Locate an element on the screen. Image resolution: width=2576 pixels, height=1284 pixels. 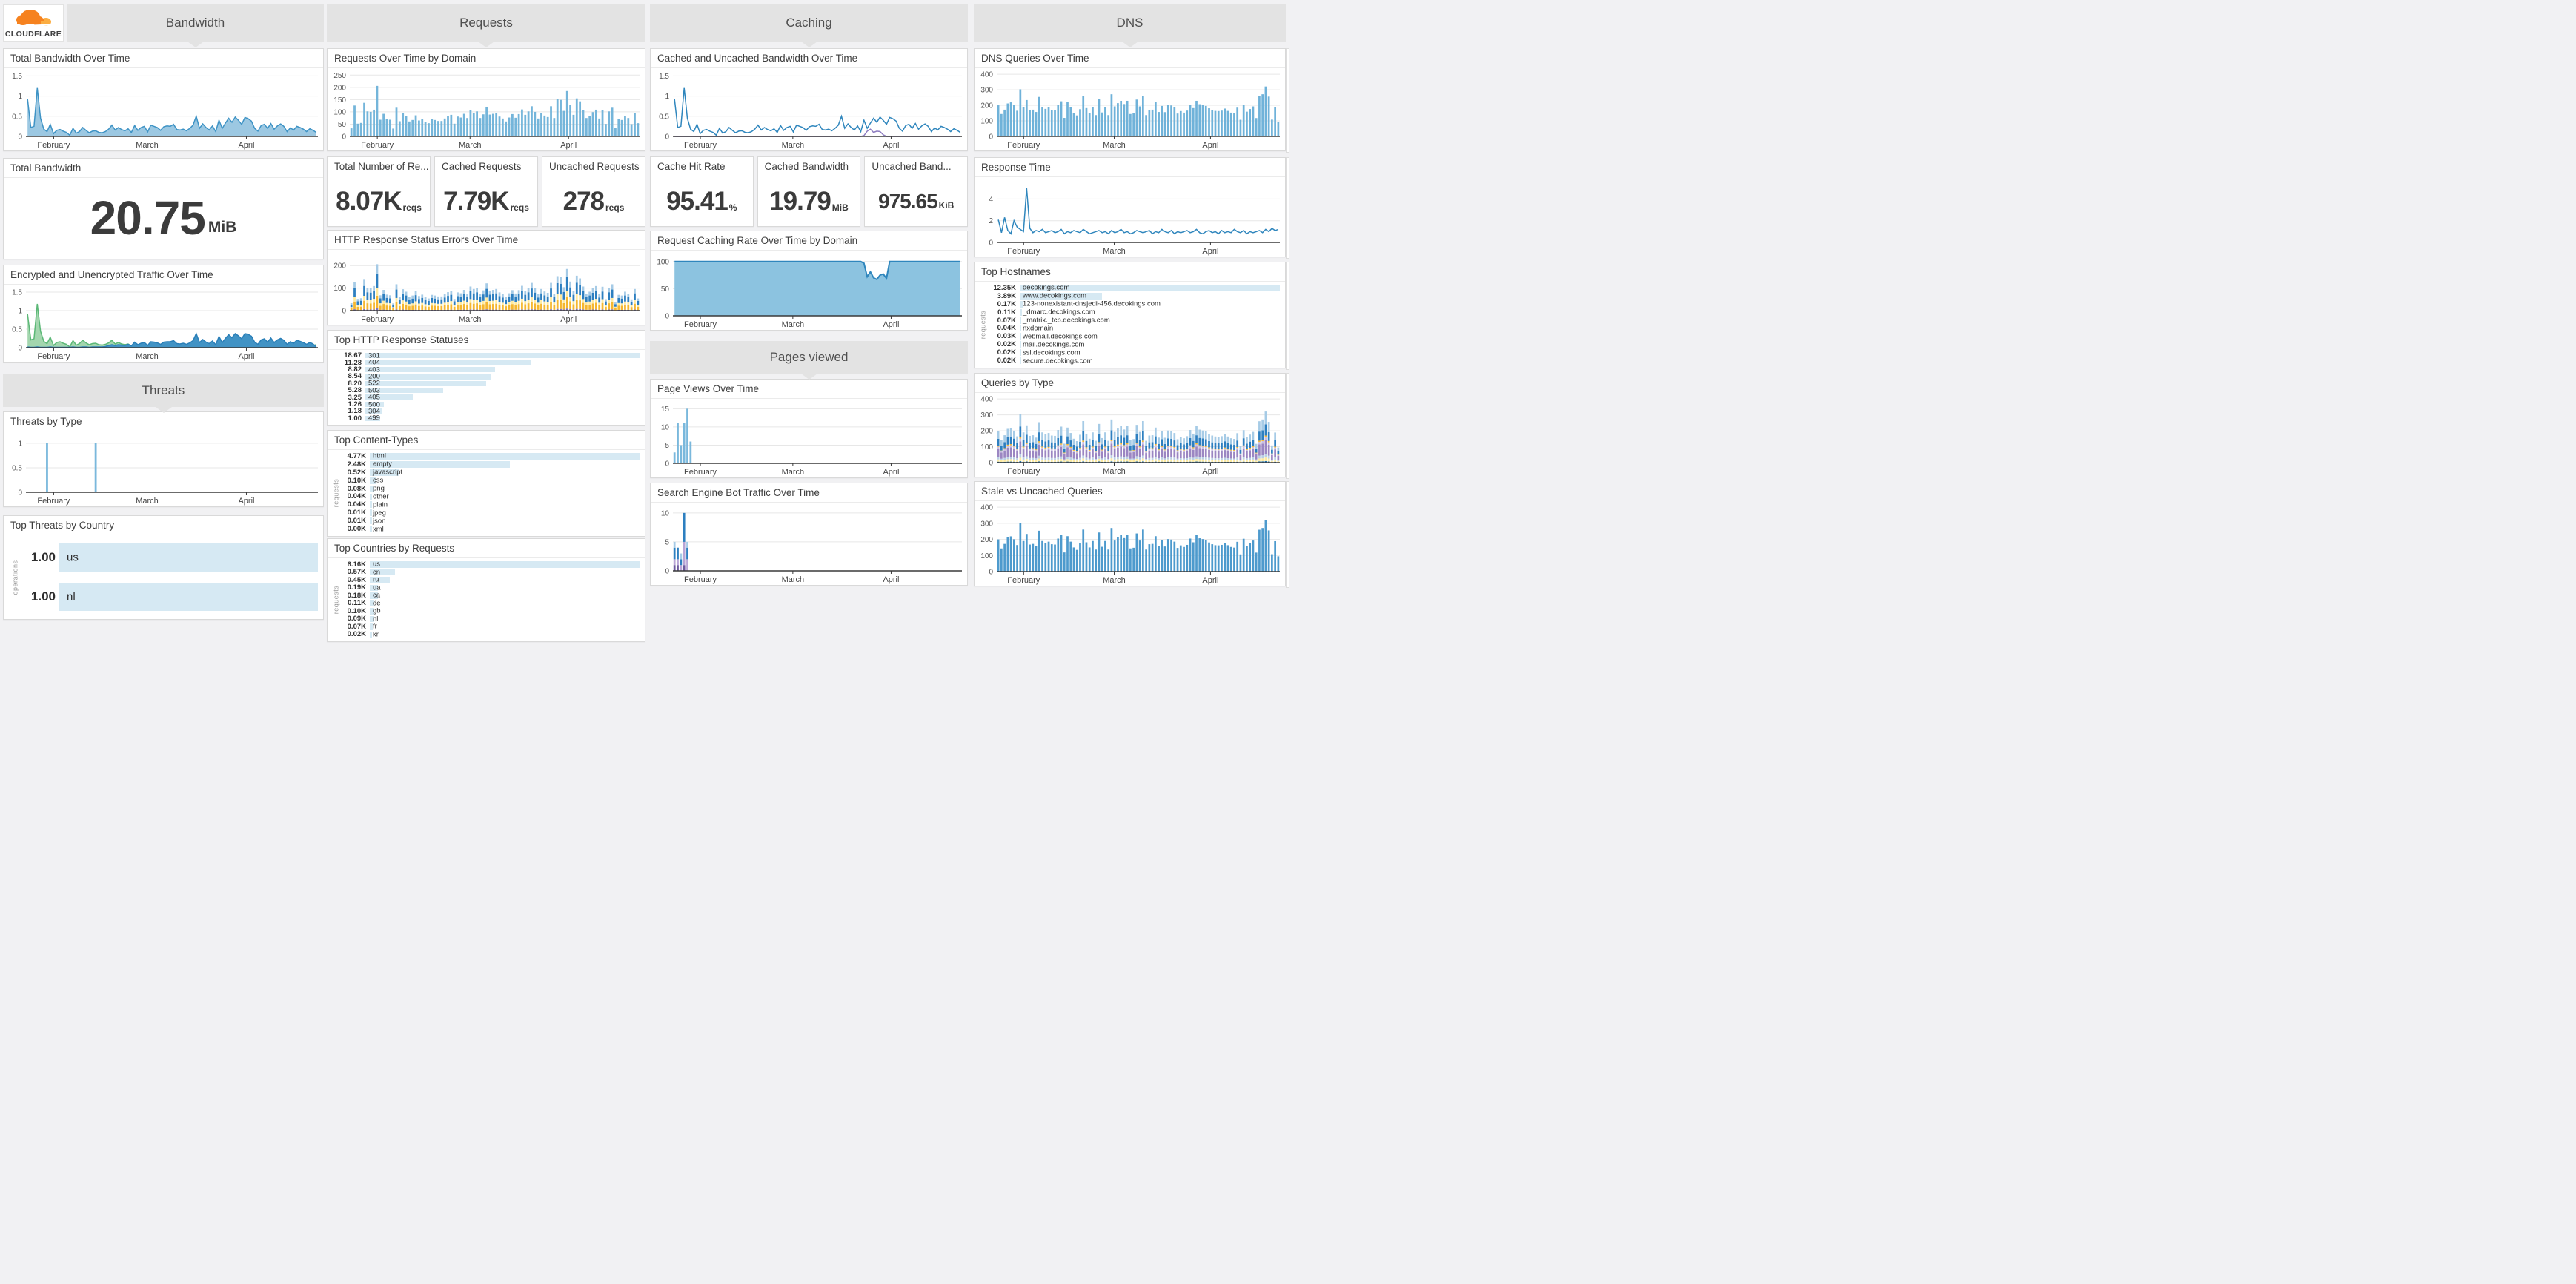
hbar-row: 0.02K mail.decokings.com is located at coordinates (1132, 344).